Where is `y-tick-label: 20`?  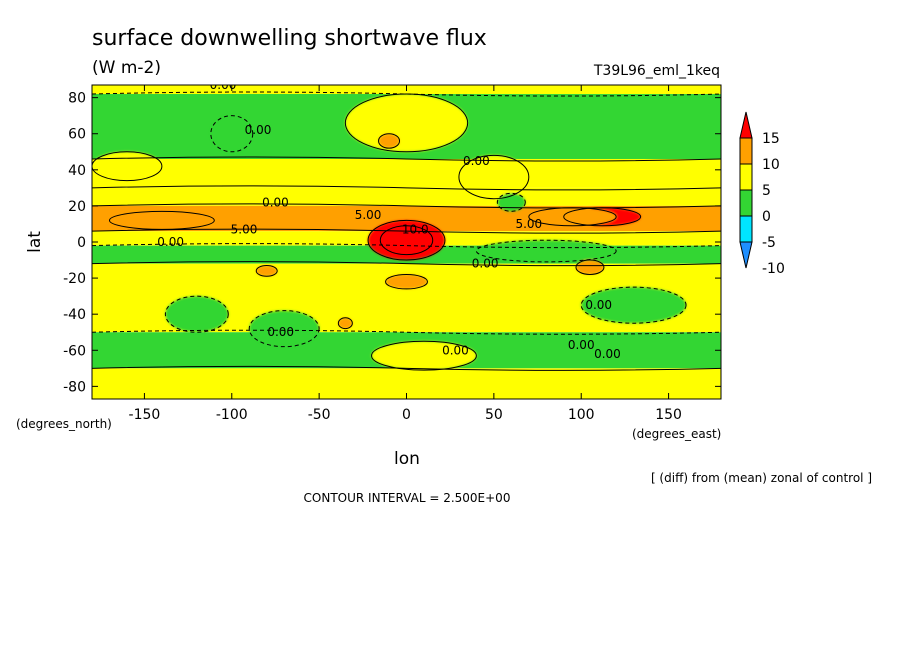 y-tick-label: 20 is located at coordinates (77, 207).